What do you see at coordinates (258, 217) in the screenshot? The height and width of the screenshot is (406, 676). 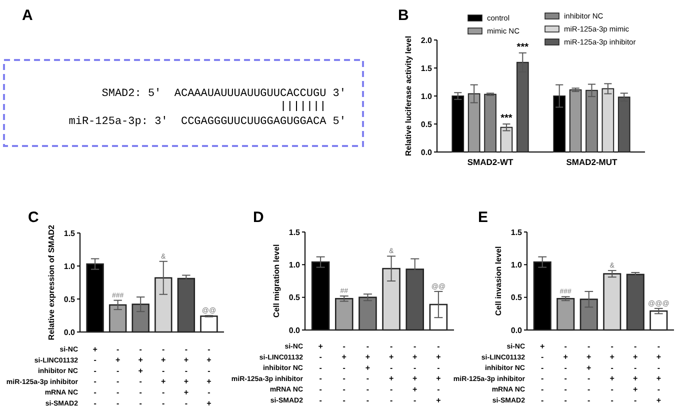 I see `chart-title: D` at bounding box center [258, 217].